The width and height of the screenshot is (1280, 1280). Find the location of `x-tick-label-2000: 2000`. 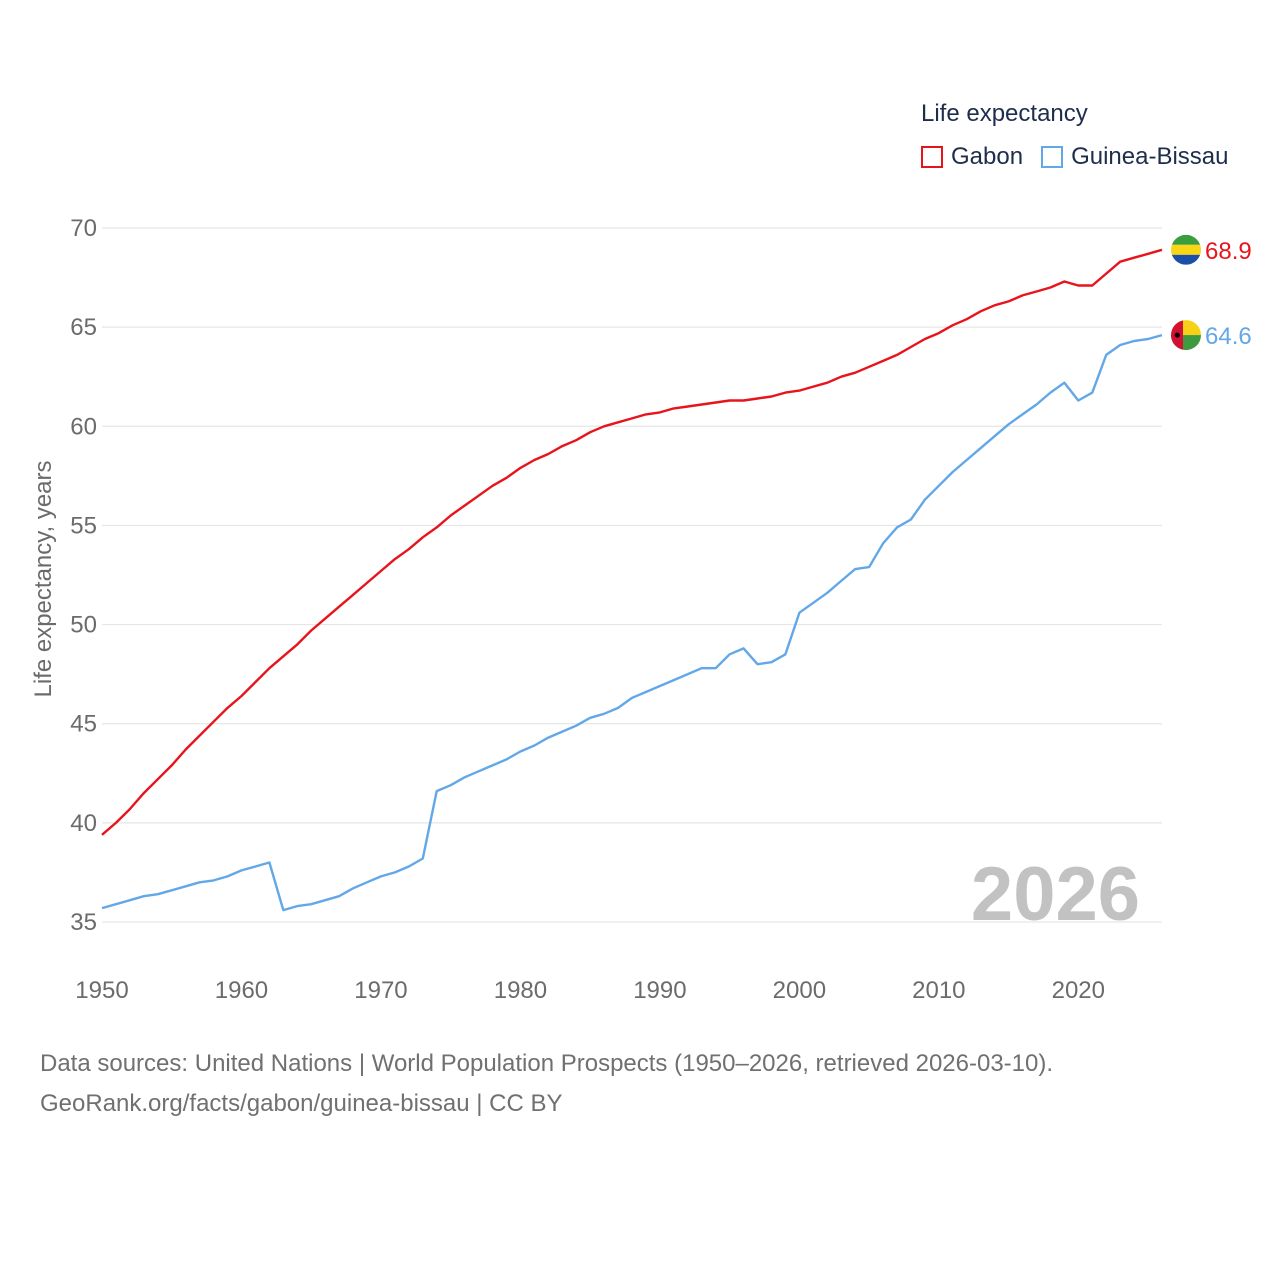

x-tick-label-2000: 2000 is located at coordinates (799, 990).